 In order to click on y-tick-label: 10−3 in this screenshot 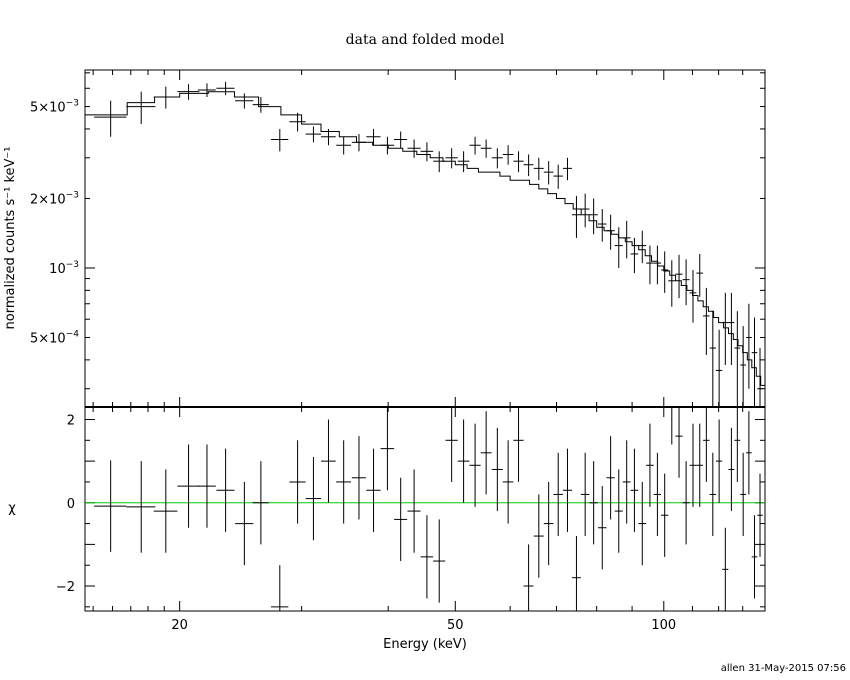, I will do `click(64, 268)`.